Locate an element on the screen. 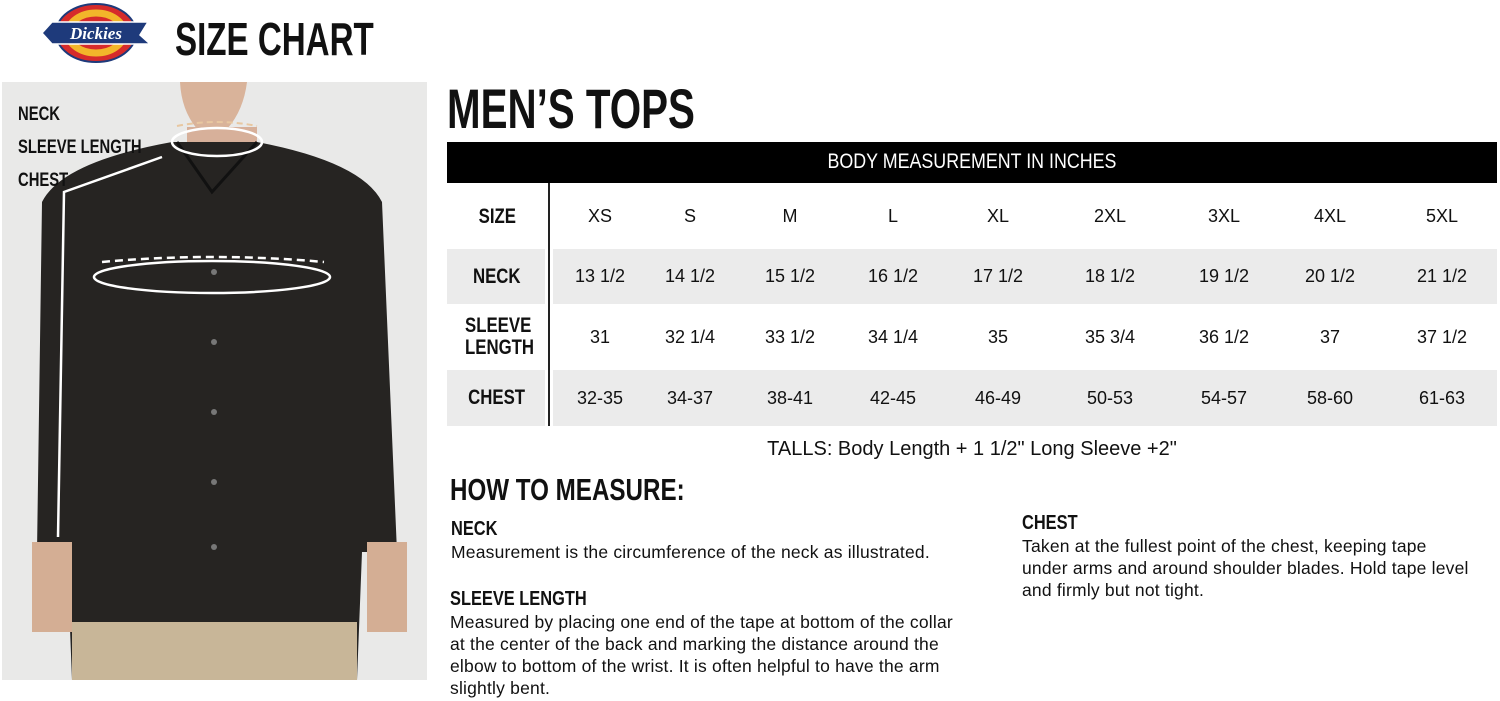  table-cell: XS is located at coordinates (599, 216).